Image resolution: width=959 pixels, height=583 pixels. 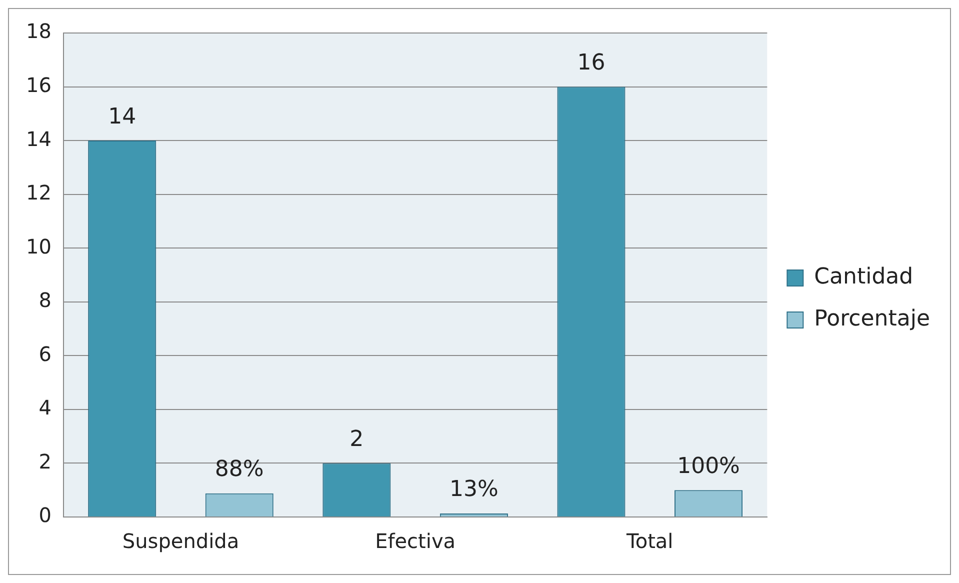 What do you see at coordinates (45, 408) in the screenshot?
I see `y-tick-label: 4` at bounding box center [45, 408].